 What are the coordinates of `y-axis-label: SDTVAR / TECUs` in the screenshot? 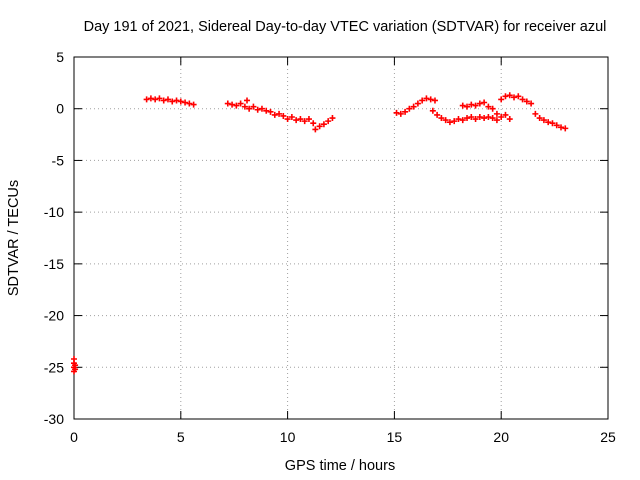 It's located at (14, 238).